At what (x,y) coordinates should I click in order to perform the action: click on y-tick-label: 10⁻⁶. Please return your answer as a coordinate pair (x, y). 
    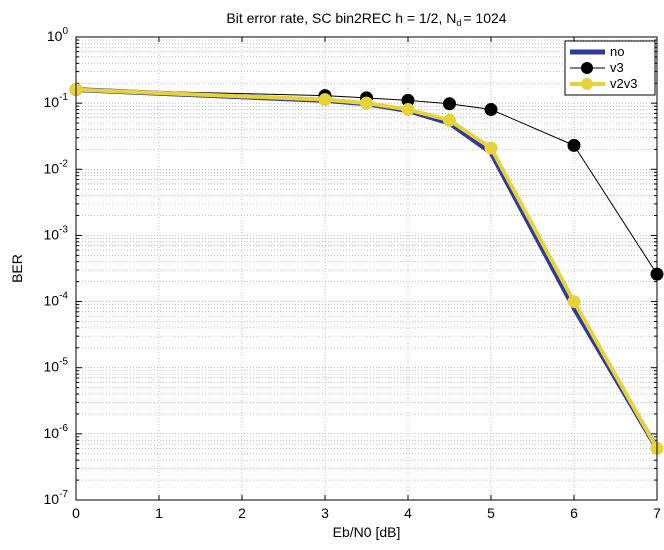
    Looking at the image, I should click on (56, 432).